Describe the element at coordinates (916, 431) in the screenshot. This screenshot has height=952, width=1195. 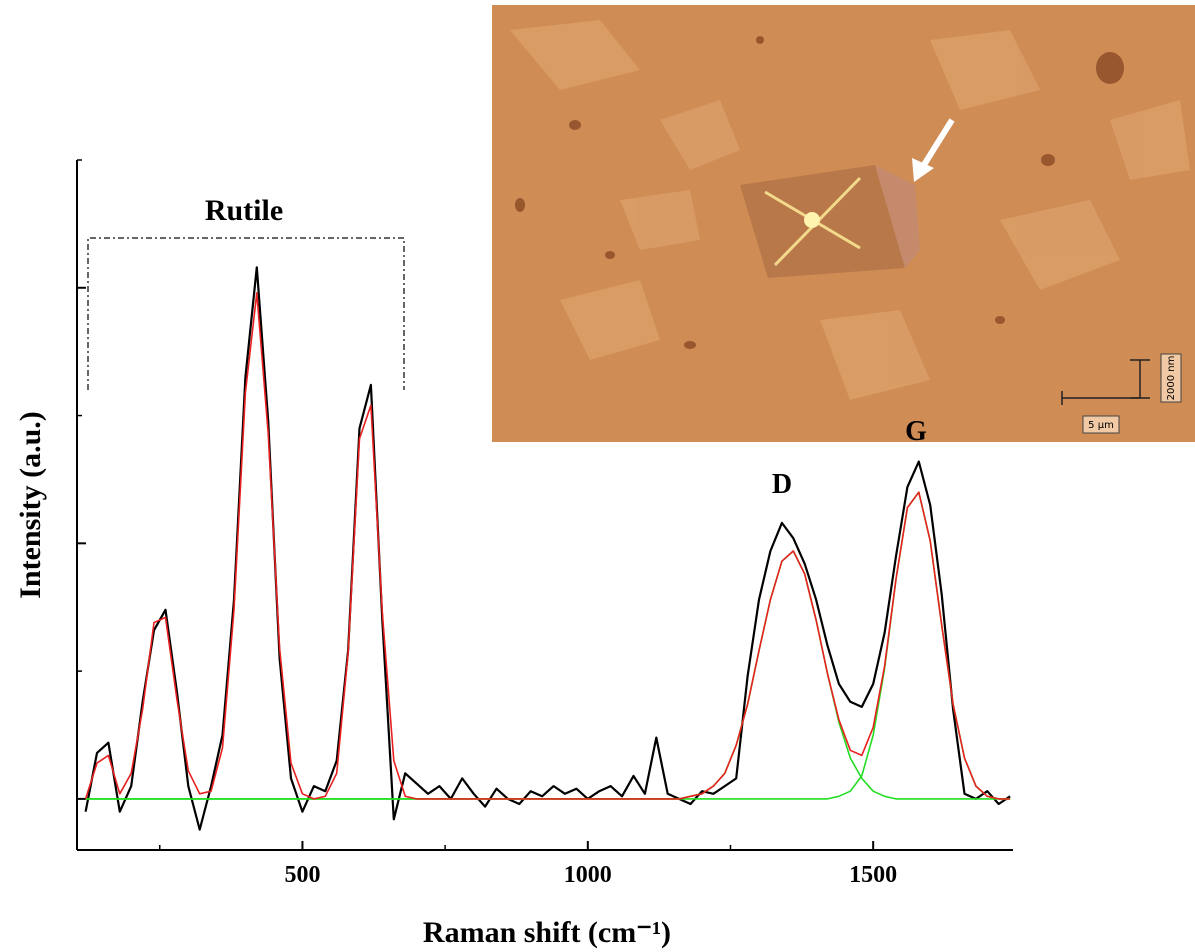
I see `annotation: G` at that location.